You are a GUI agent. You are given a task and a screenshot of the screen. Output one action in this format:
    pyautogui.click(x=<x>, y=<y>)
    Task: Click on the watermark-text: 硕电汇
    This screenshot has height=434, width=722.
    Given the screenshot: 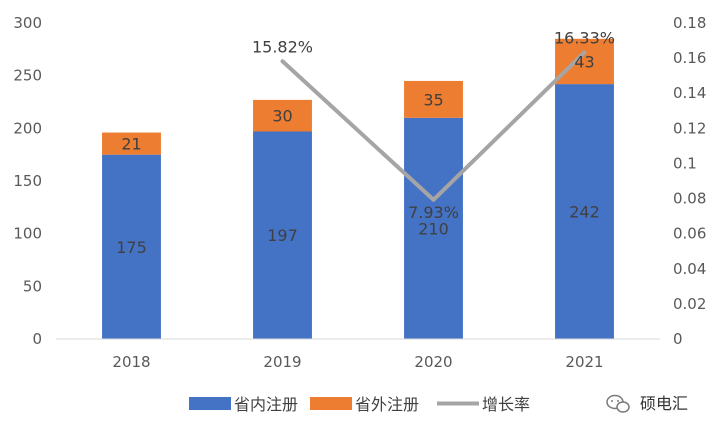 What is the action you would take?
    pyautogui.click(x=664, y=403)
    